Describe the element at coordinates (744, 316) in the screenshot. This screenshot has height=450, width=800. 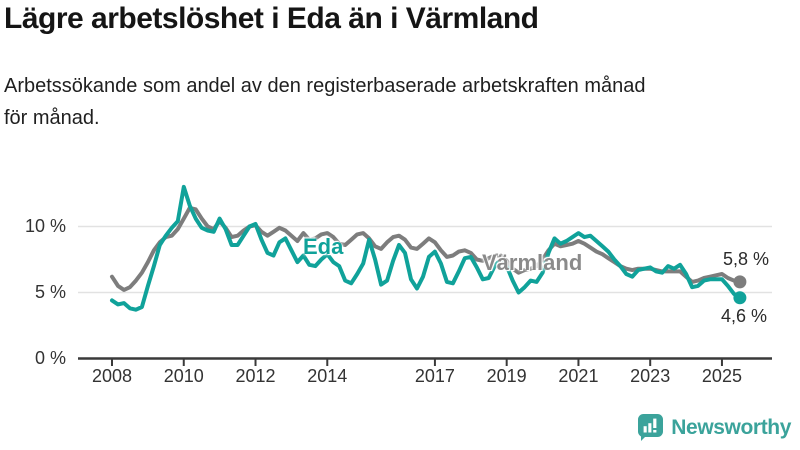
I see `end-value-label-eda: 4,6 %` at that location.